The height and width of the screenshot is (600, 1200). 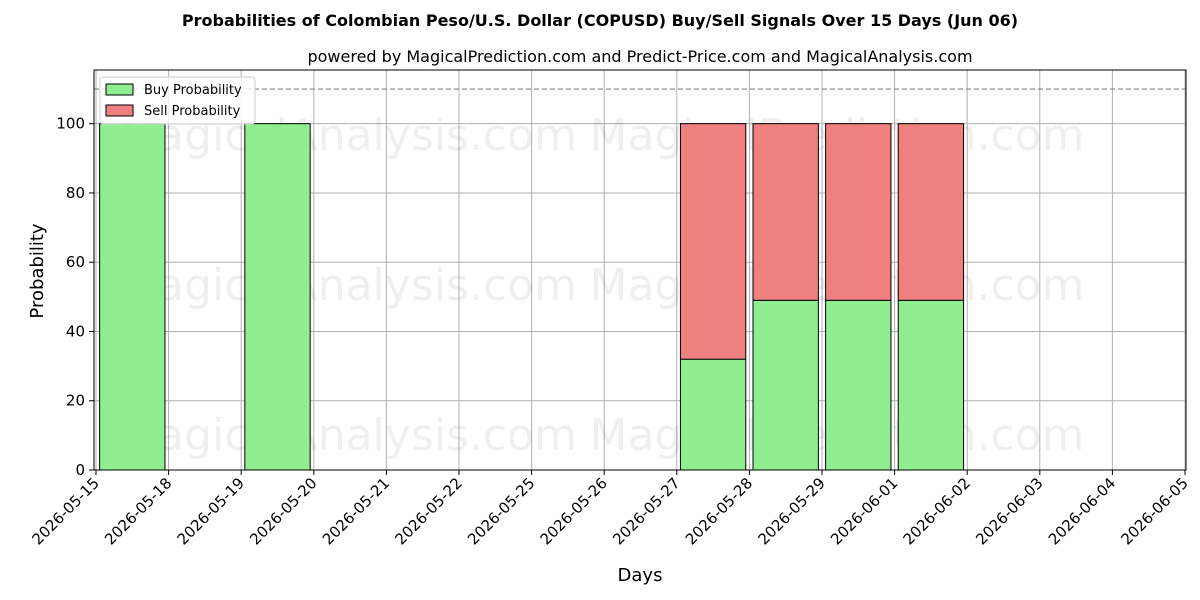 What do you see at coordinates (356, 511) in the screenshot?
I see `x-tick-label: 2026-05-21` at bounding box center [356, 511].